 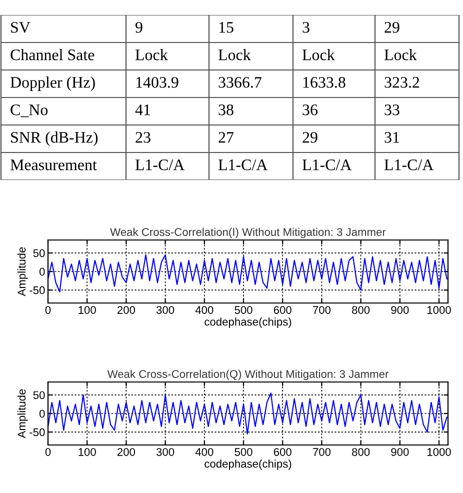 What do you see at coordinates (306, 27) in the screenshot?
I see `category-label: 3` at bounding box center [306, 27].